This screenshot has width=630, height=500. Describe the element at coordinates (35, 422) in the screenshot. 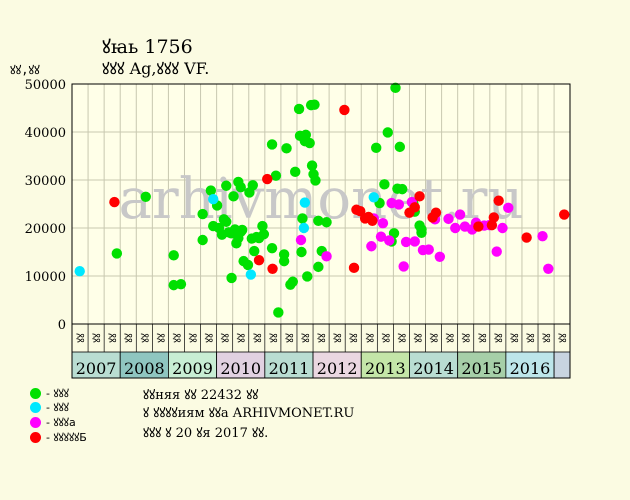

I see `legend-dot-magenta` at that location.